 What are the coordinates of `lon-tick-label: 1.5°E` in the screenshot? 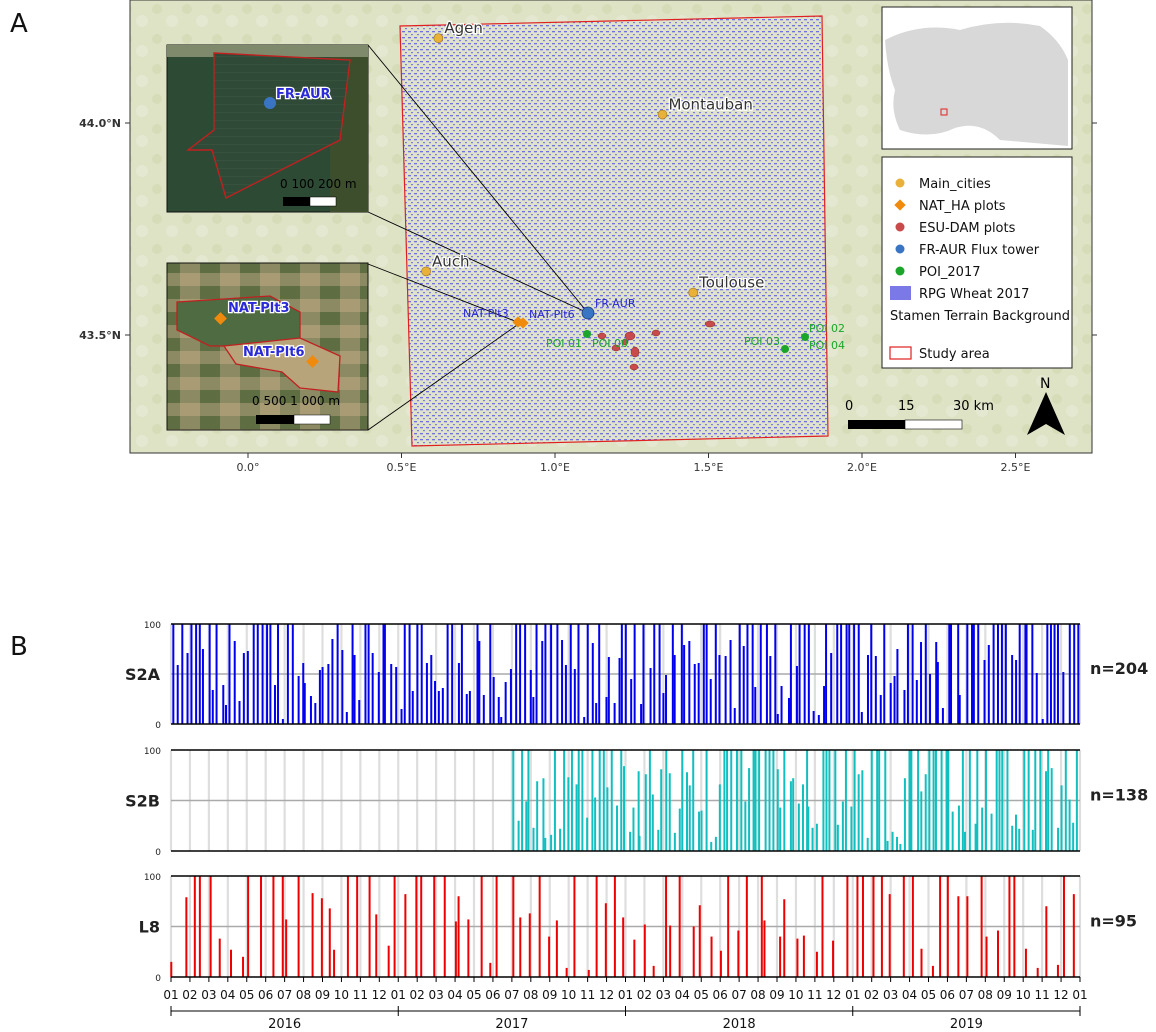 It's located at (709, 467).